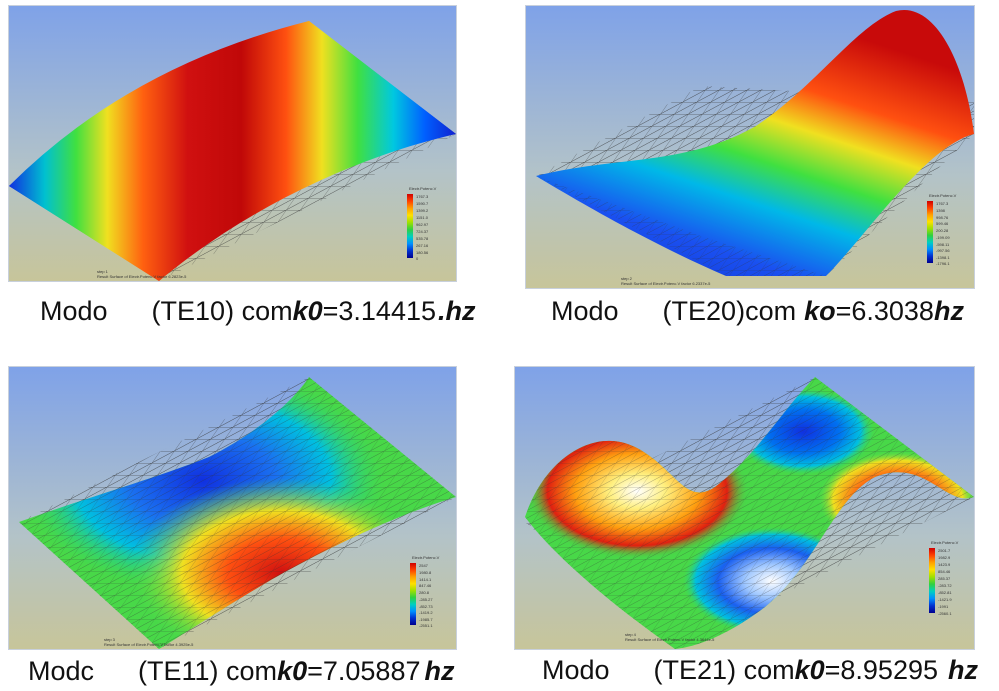  Describe the element at coordinates (424, 592) in the screenshot. I see `legend-value: 280.8` at that location.